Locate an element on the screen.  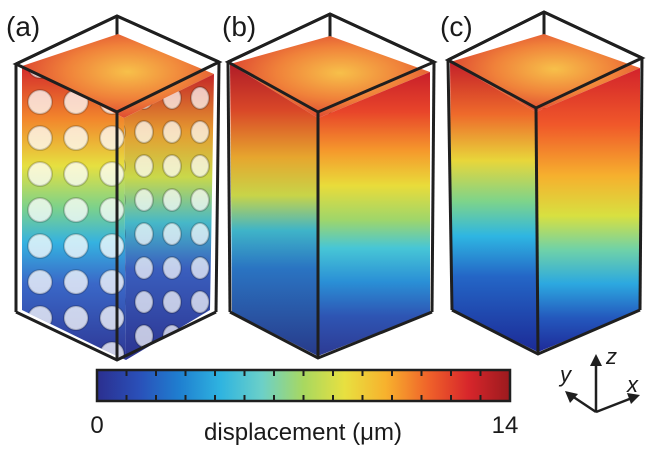
axis-label-y: y is located at coordinates (565, 374).